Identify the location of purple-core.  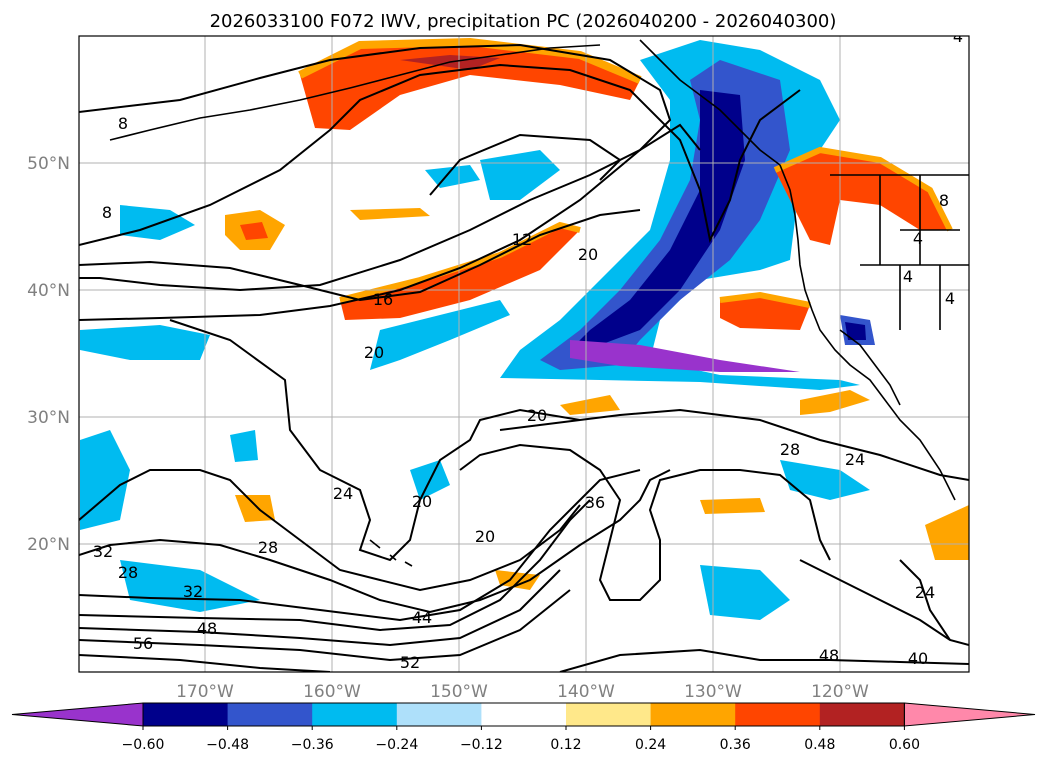
(685, 356).